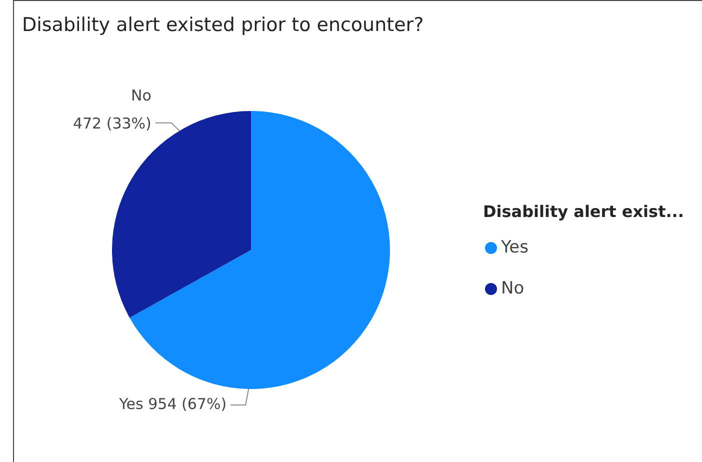  What do you see at coordinates (112, 123) in the screenshot?
I see `data-label: 472 (33%)` at bounding box center [112, 123].